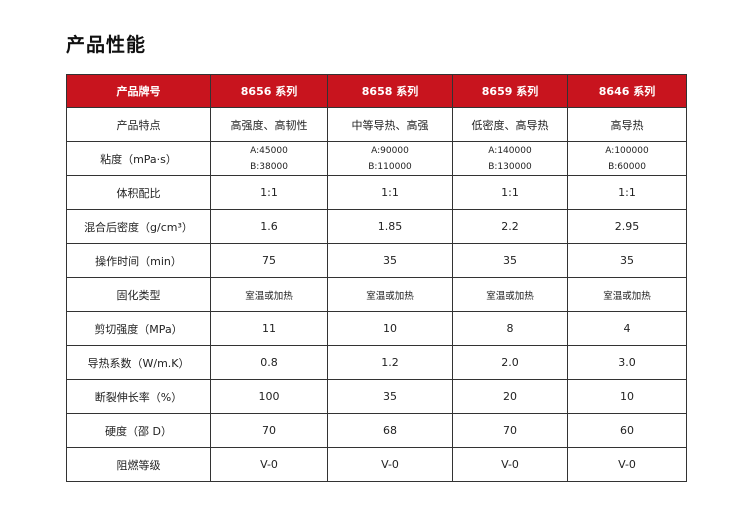 This screenshot has height=523, width=737. Describe the element at coordinates (390, 158) in the screenshot. I see `table-cell: A:90000 B:110000` at that location.